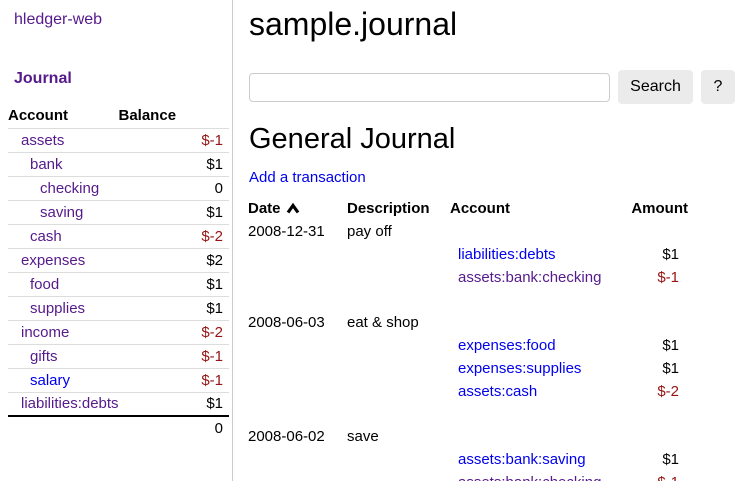  What do you see at coordinates (353, 24) in the screenshot?
I see `page-title: sample.journal` at bounding box center [353, 24].